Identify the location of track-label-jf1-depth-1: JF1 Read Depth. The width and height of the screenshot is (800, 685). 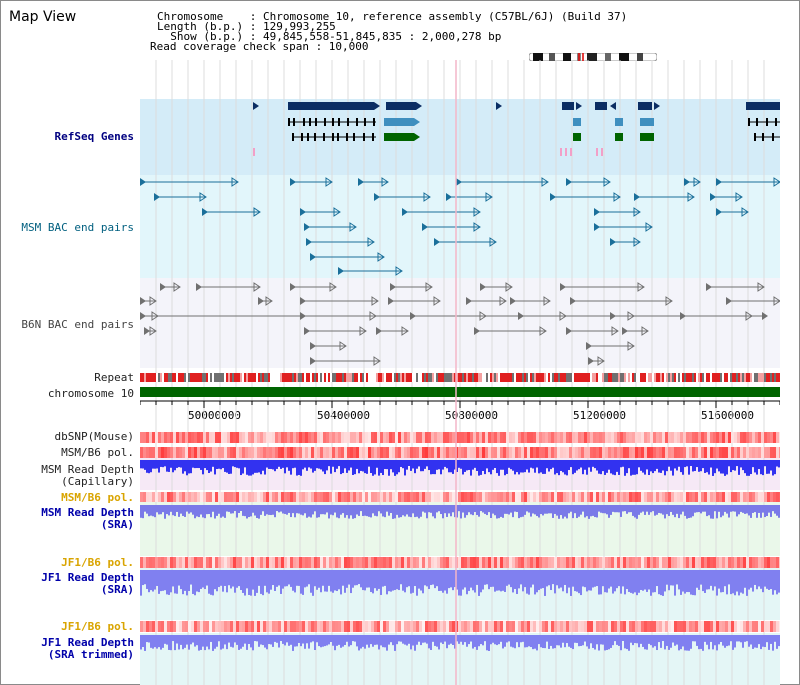
(87, 577).